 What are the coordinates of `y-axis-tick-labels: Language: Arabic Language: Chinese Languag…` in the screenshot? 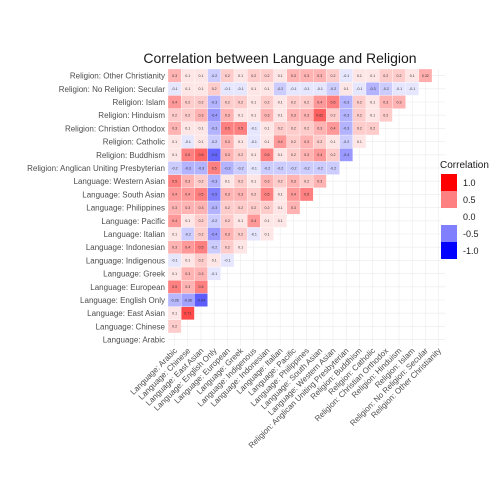 It's located at (96, 208).